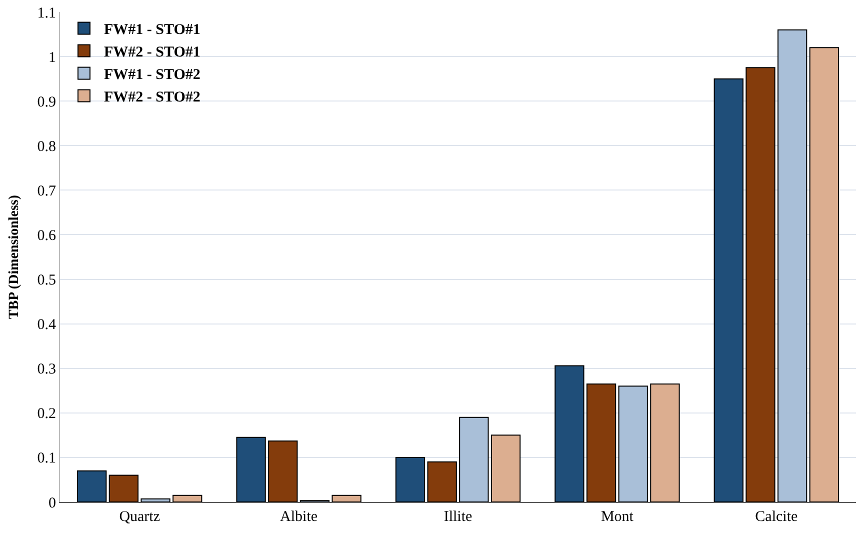 The image size is (862, 540). Describe the element at coordinates (14, 257) in the screenshot. I see `y-axis-title: TBP (Dimensionless)` at that location.